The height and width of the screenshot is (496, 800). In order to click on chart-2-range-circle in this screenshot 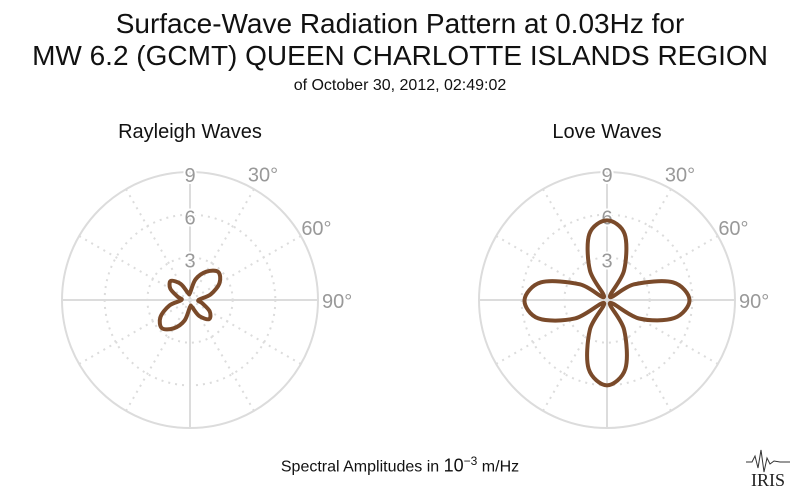, I will do `click(607, 300)`.